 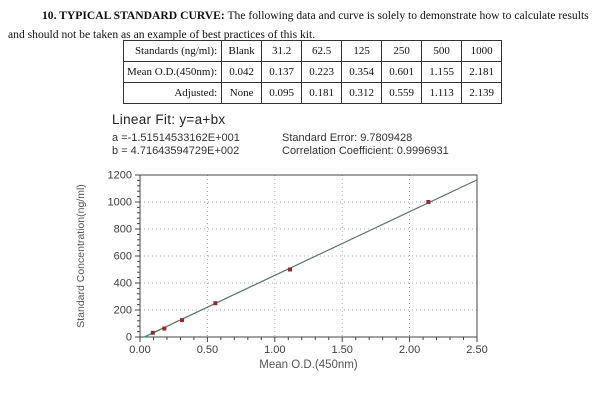 What do you see at coordinates (341, 350) in the screenshot?
I see `x-tick-label: 1.50` at bounding box center [341, 350].